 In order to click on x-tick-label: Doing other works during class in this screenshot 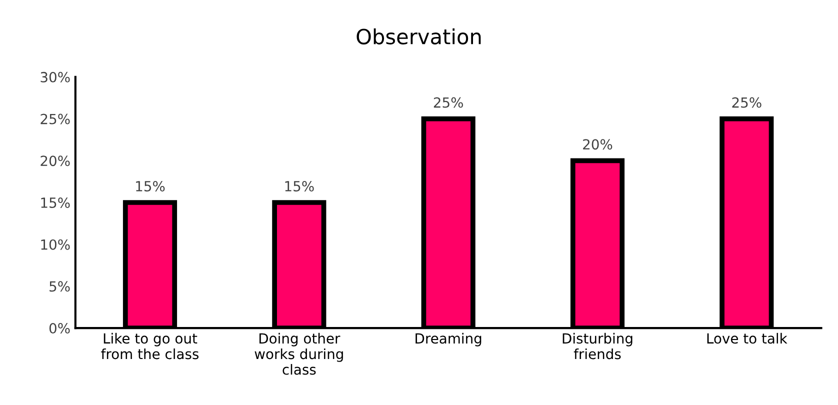, I will do `click(298, 353)`.